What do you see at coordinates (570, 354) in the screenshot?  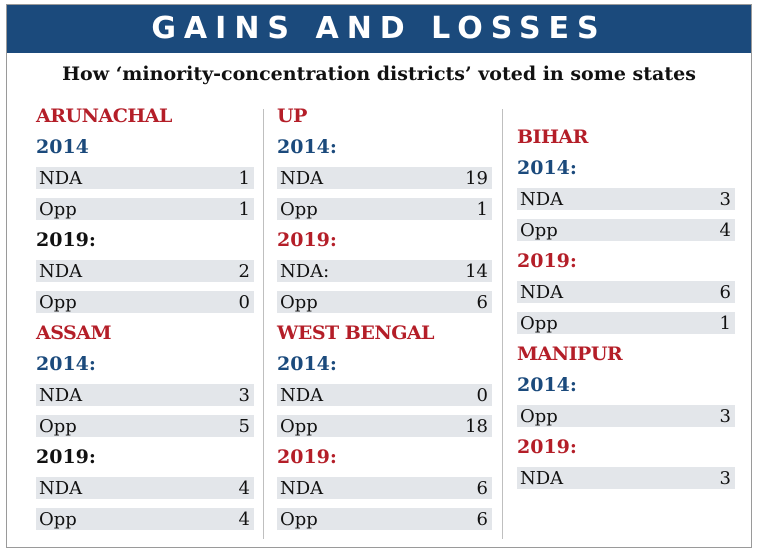 I see `state-name: MANIPUR` at bounding box center [570, 354].